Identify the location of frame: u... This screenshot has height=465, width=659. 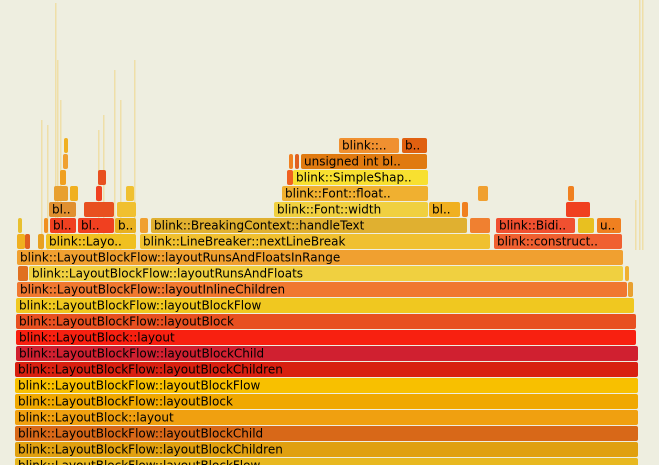
(609, 225).